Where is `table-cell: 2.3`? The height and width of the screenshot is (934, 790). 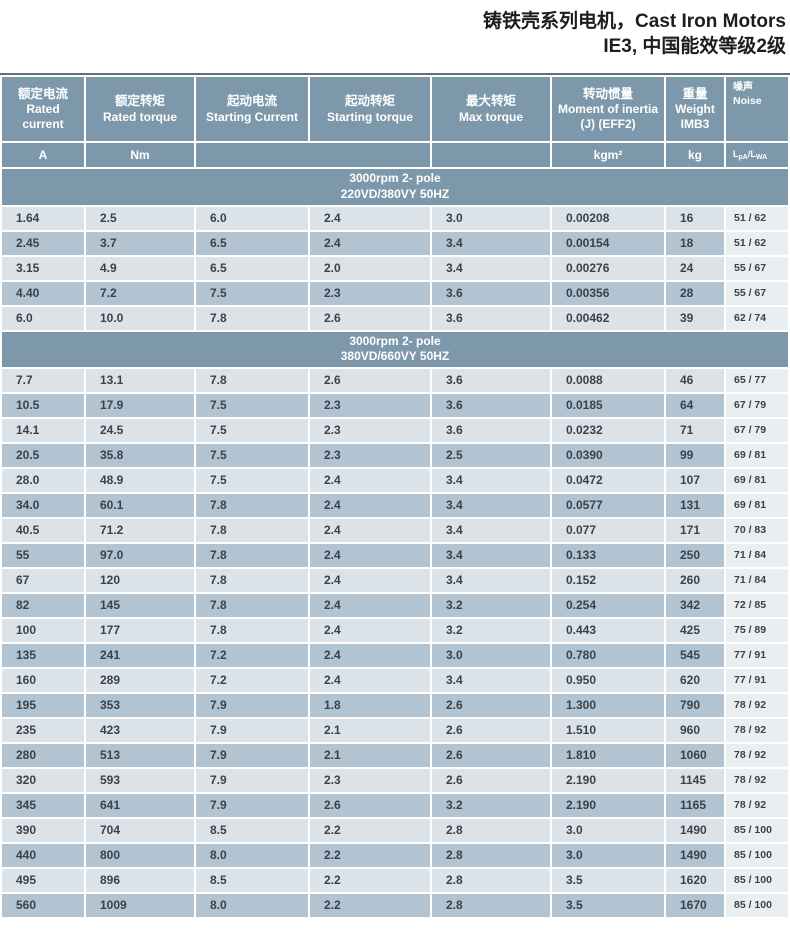
table-cell: 2.3 is located at coordinates (370, 780).